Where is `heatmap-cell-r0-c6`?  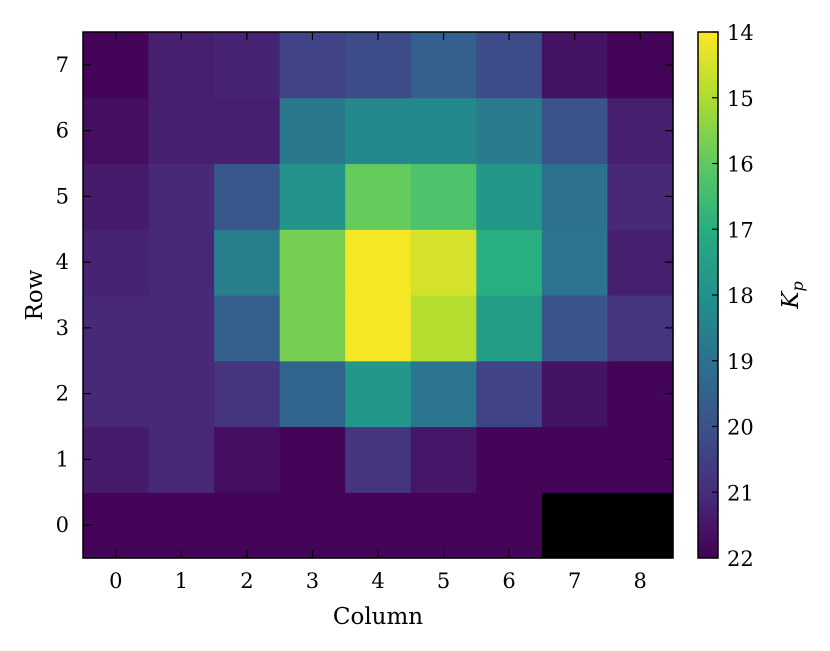 heatmap-cell-r0-c6 is located at coordinates (509, 525).